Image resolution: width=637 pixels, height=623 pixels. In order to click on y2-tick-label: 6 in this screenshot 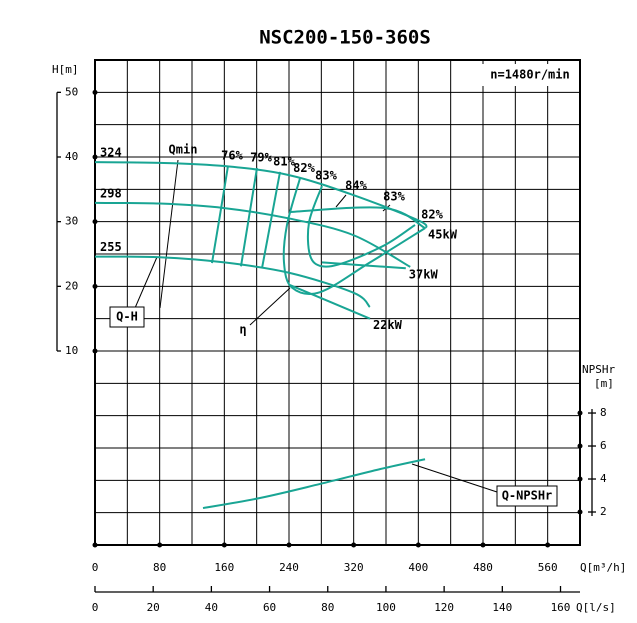, I will do `click(603, 445)`.